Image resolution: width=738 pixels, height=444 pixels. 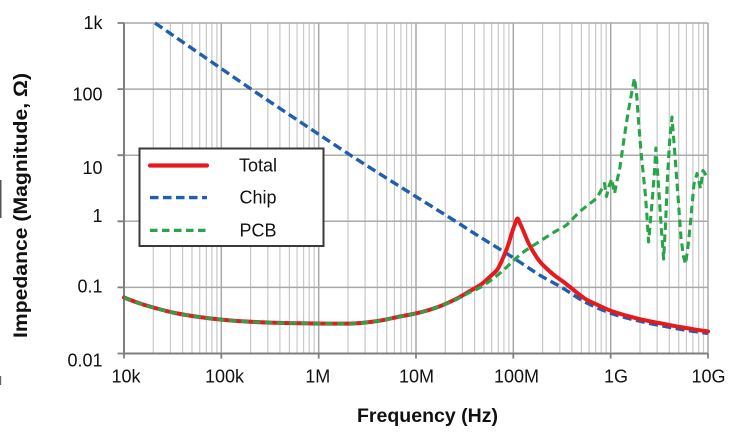 What do you see at coordinates (616, 377) in the screenshot?
I see `svg-text: 1G` at bounding box center [616, 377].